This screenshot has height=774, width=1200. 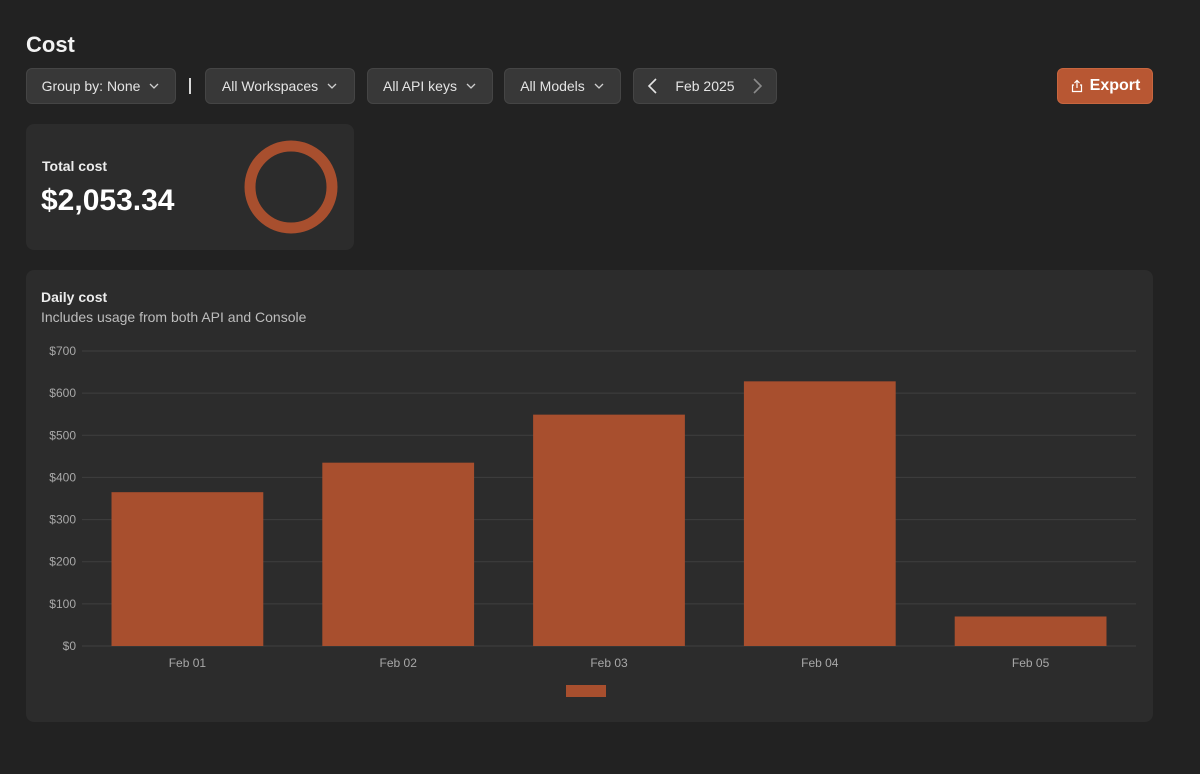 What do you see at coordinates (1115, 85) in the screenshot?
I see `export-label: Export` at bounding box center [1115, 85].